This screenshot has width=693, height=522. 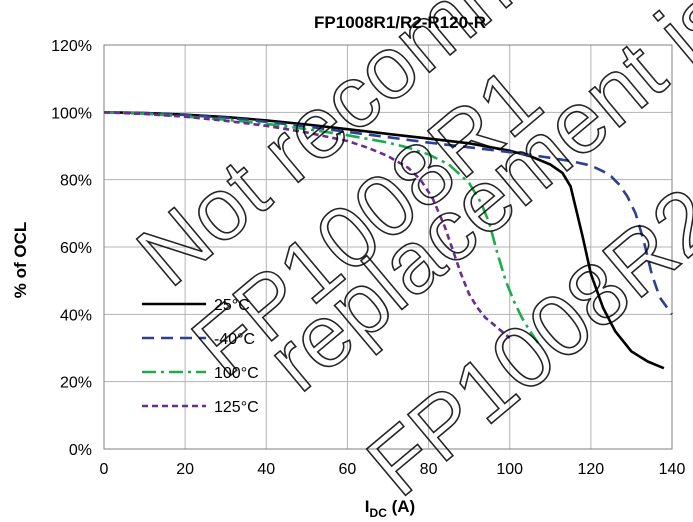 I want to click on x-tick-label: 40, so click(x=266, y=469).